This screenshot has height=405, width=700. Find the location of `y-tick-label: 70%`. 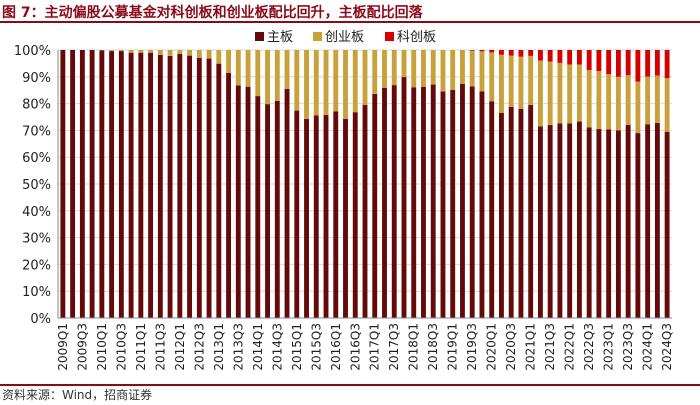

y-tick-label: 70% is located at coordinates (36, 131).